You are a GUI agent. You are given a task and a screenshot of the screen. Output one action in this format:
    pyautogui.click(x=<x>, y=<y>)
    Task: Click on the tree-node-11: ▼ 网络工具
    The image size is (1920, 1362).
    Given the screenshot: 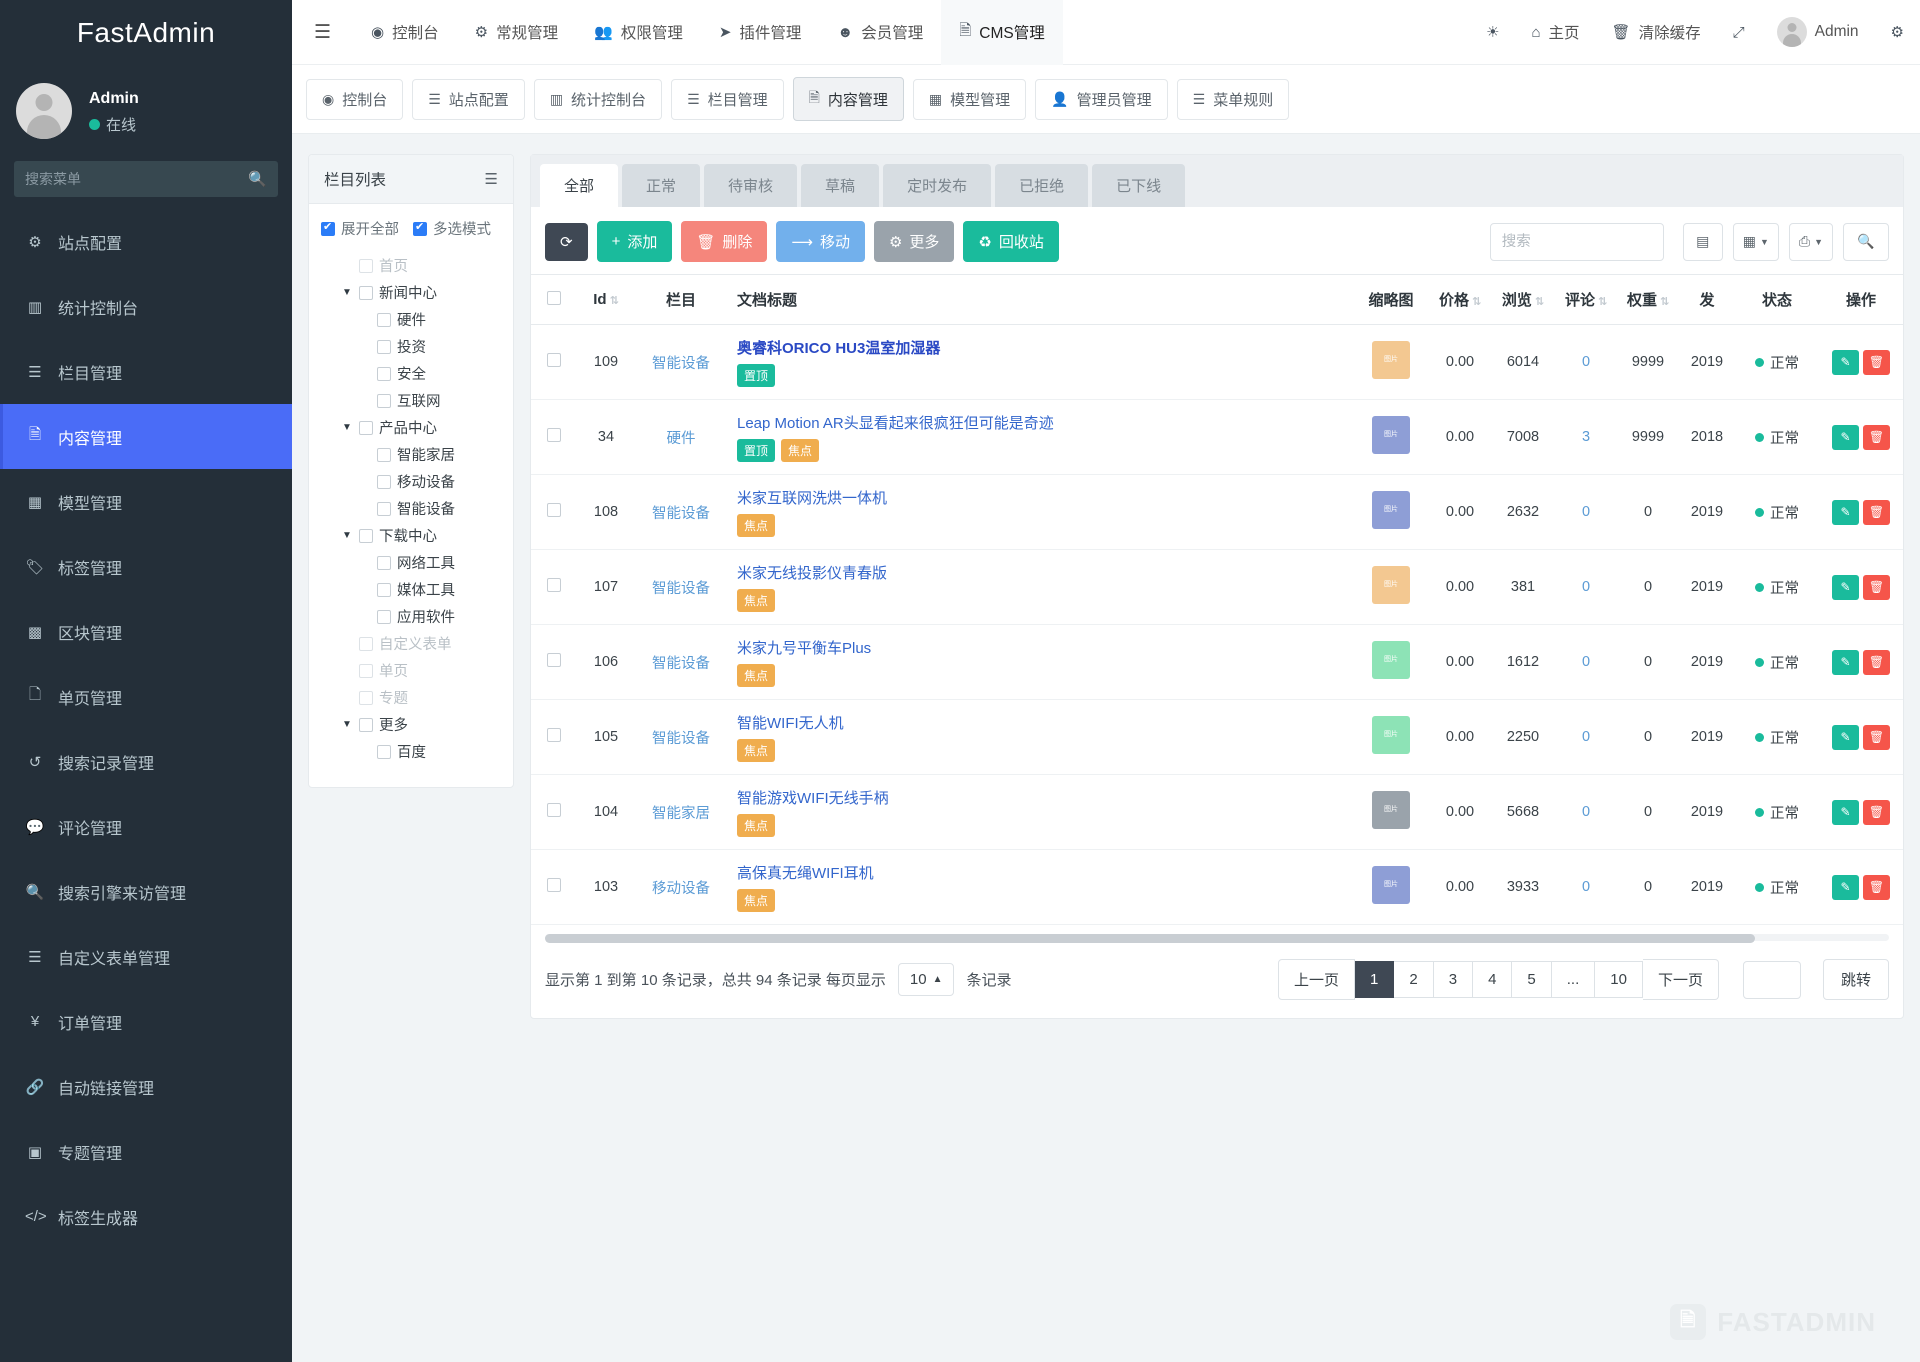 What is the action you would take?
    pyautogui.click(x=411, y=562)
    